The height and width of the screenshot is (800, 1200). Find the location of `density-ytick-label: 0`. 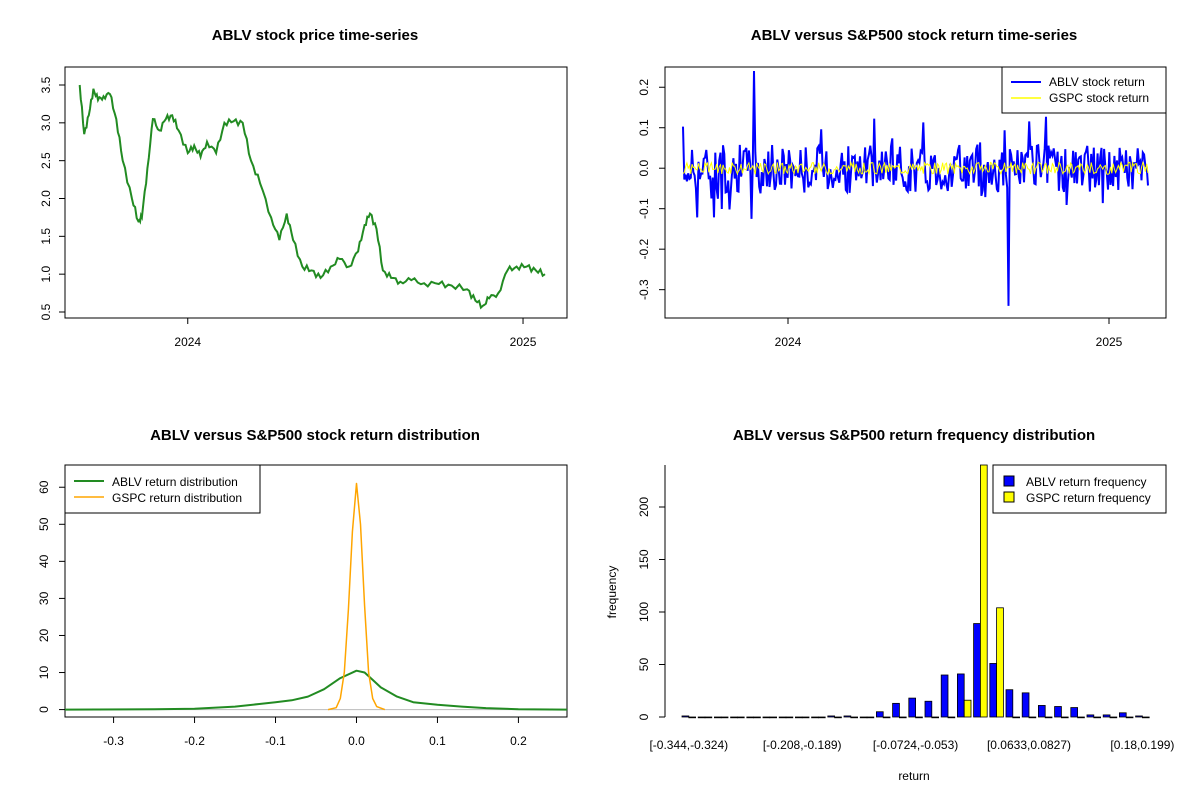

density-ytick-label: 0 is located at coordinates (44, 709).